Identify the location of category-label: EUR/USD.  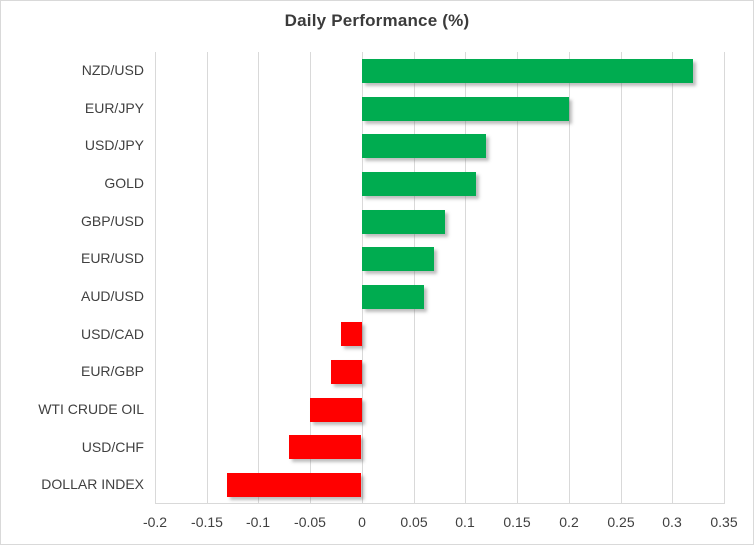
(112, 258).